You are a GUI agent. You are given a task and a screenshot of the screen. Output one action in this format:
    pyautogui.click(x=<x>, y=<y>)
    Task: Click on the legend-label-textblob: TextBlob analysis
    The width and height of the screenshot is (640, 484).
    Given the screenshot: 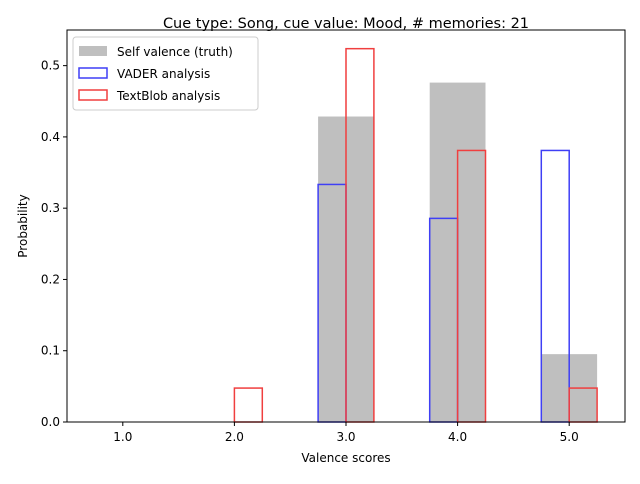 What is the action you would take?
    pyautogui.click(x=168, y=96)
    